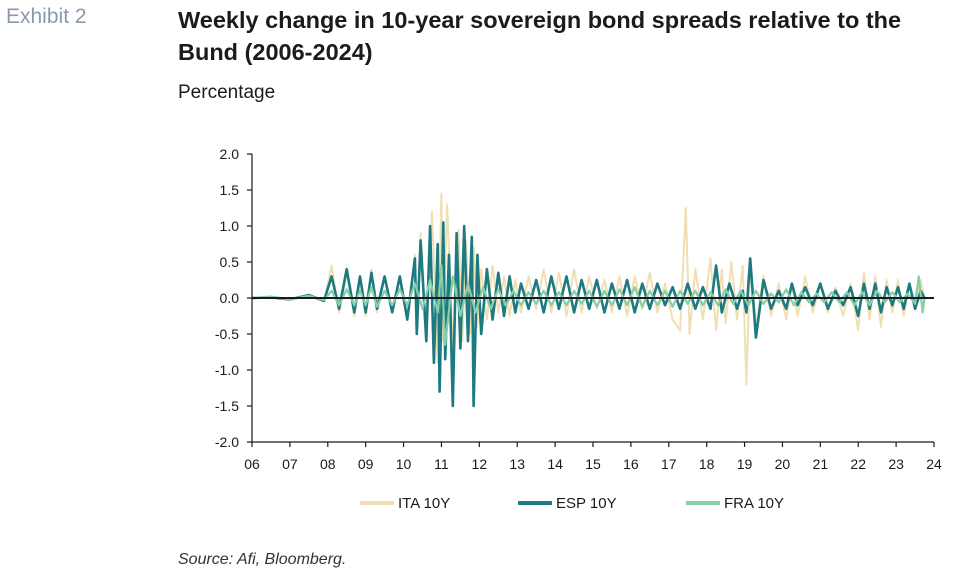 This screenshot has height=574, width=969. Describe the element at coordinates (707, 464) in the screenshot. I see `x-tick-label: 18` at that location.